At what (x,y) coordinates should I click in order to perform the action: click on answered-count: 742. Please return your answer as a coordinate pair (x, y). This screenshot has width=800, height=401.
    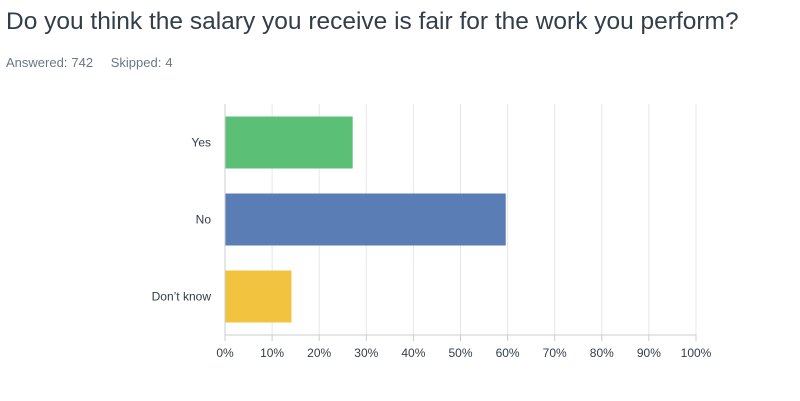
    Looking at the image, I should click on (82, 62).